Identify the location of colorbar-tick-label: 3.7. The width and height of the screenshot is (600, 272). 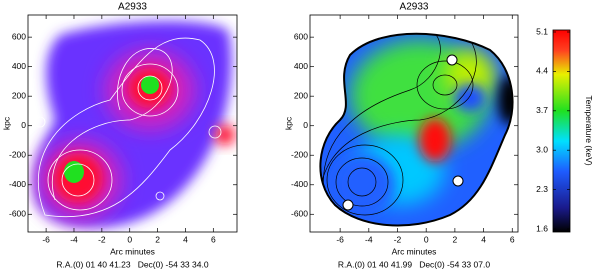
(542, 110).